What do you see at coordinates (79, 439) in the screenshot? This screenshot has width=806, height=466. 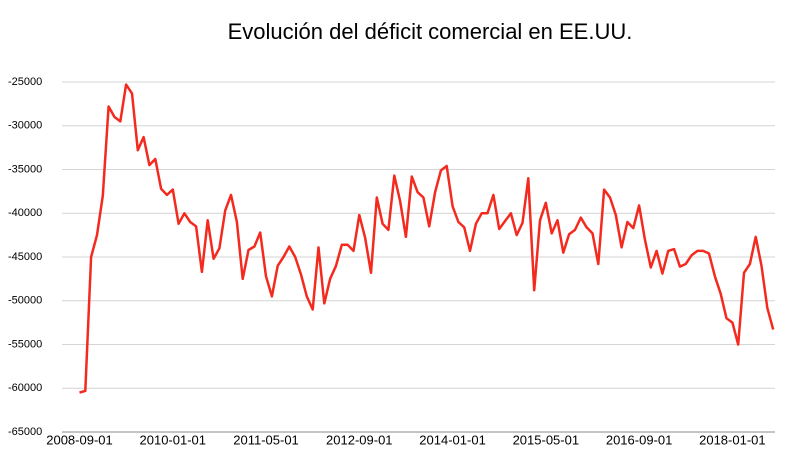 I see `x-tick-label: 2008-09-01` at bounding box center [79, 439].